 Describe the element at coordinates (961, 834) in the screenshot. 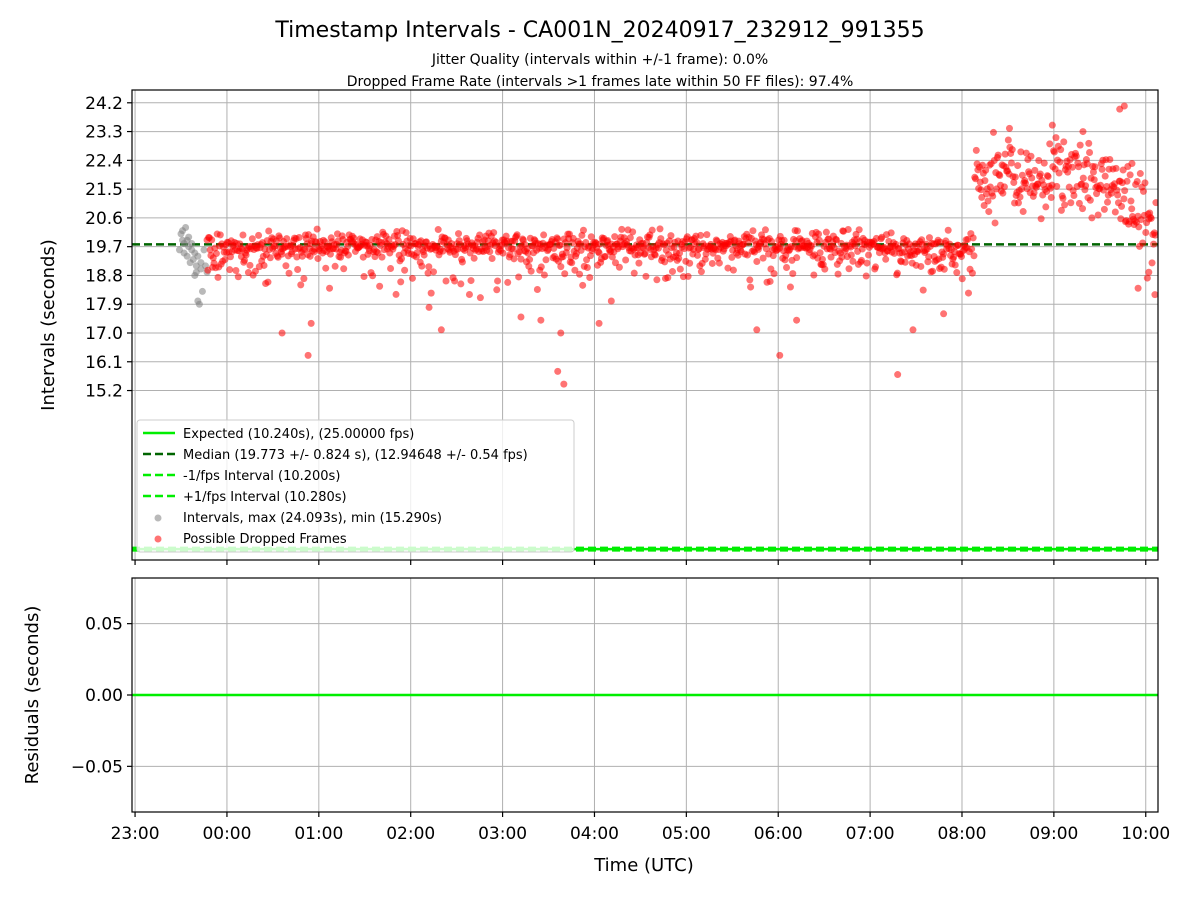

I see `x-tick-label: 08:00` at that location.